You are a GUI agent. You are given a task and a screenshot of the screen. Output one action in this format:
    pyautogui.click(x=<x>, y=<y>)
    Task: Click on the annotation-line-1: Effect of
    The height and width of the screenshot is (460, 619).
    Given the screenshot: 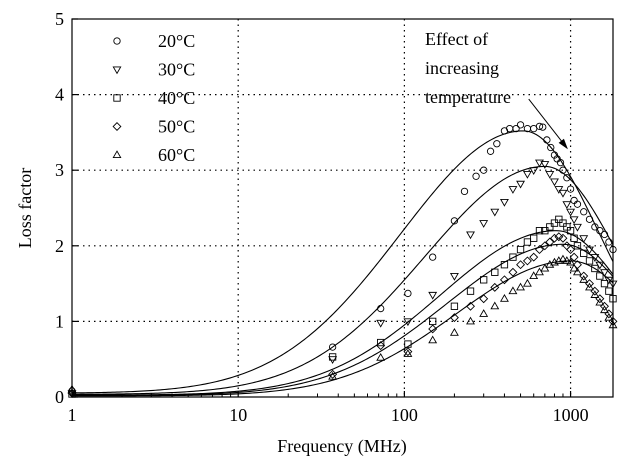 What is the action you would take?
    pyautogui.click(x=456, y=39)
    